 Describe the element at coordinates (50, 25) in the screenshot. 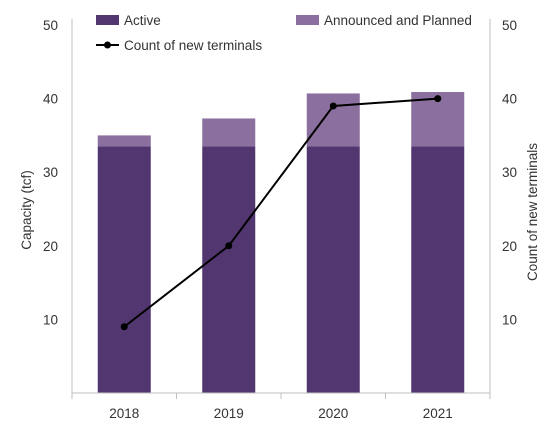

I see `y-tick-label: 50` at that location.